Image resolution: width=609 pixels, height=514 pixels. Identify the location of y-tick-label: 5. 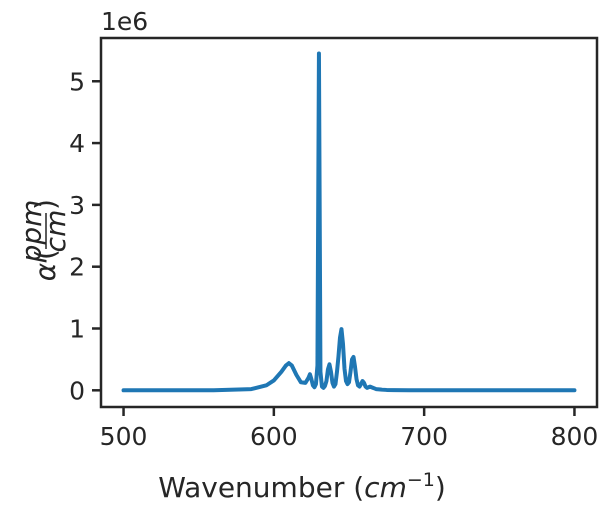
(77, 81).